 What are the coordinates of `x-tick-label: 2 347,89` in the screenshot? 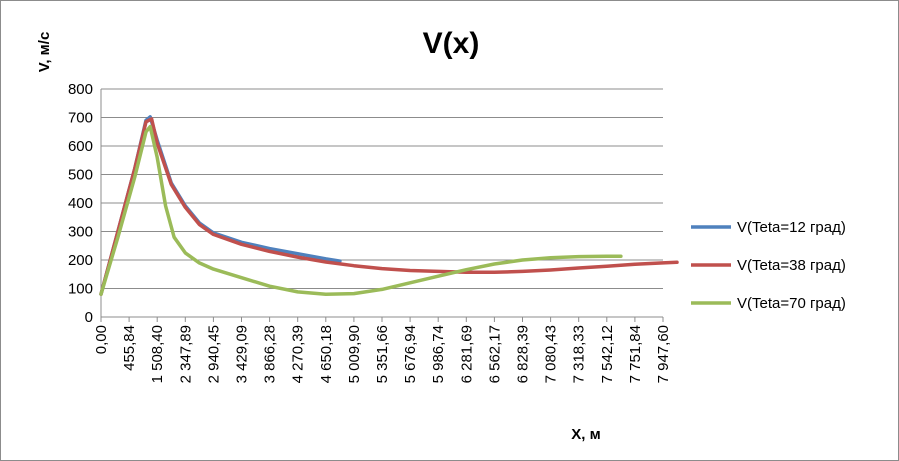 It's located at (185, 354).